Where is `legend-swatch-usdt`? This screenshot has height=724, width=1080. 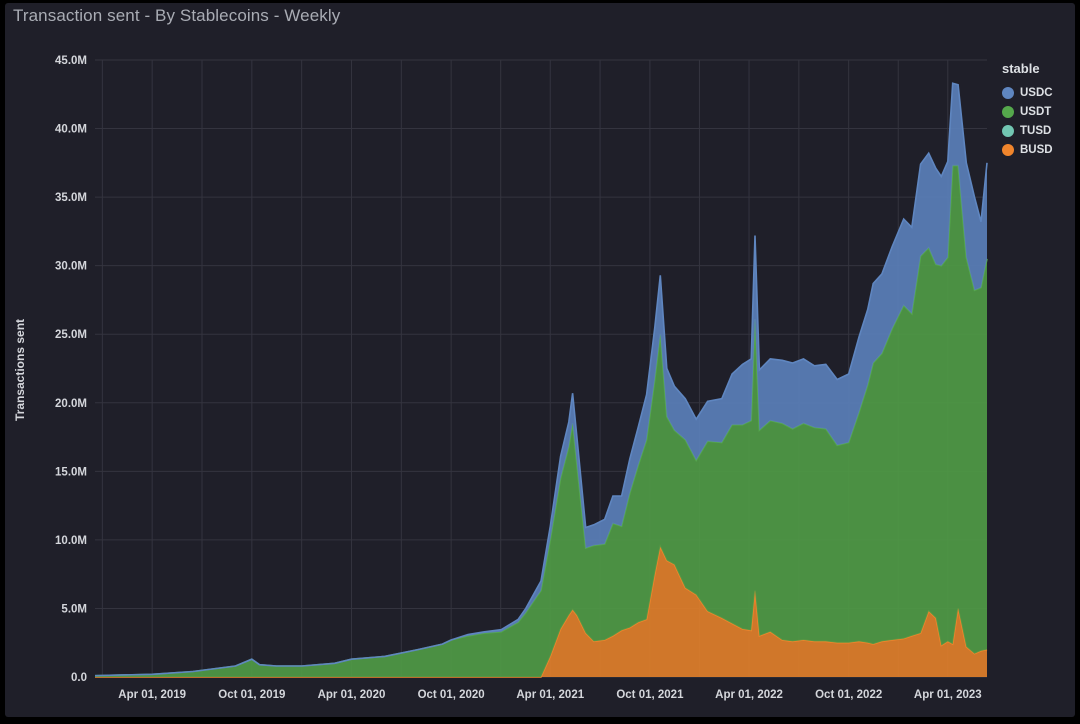 legend-swatch-usdt is located at coordinates (1008, 111).